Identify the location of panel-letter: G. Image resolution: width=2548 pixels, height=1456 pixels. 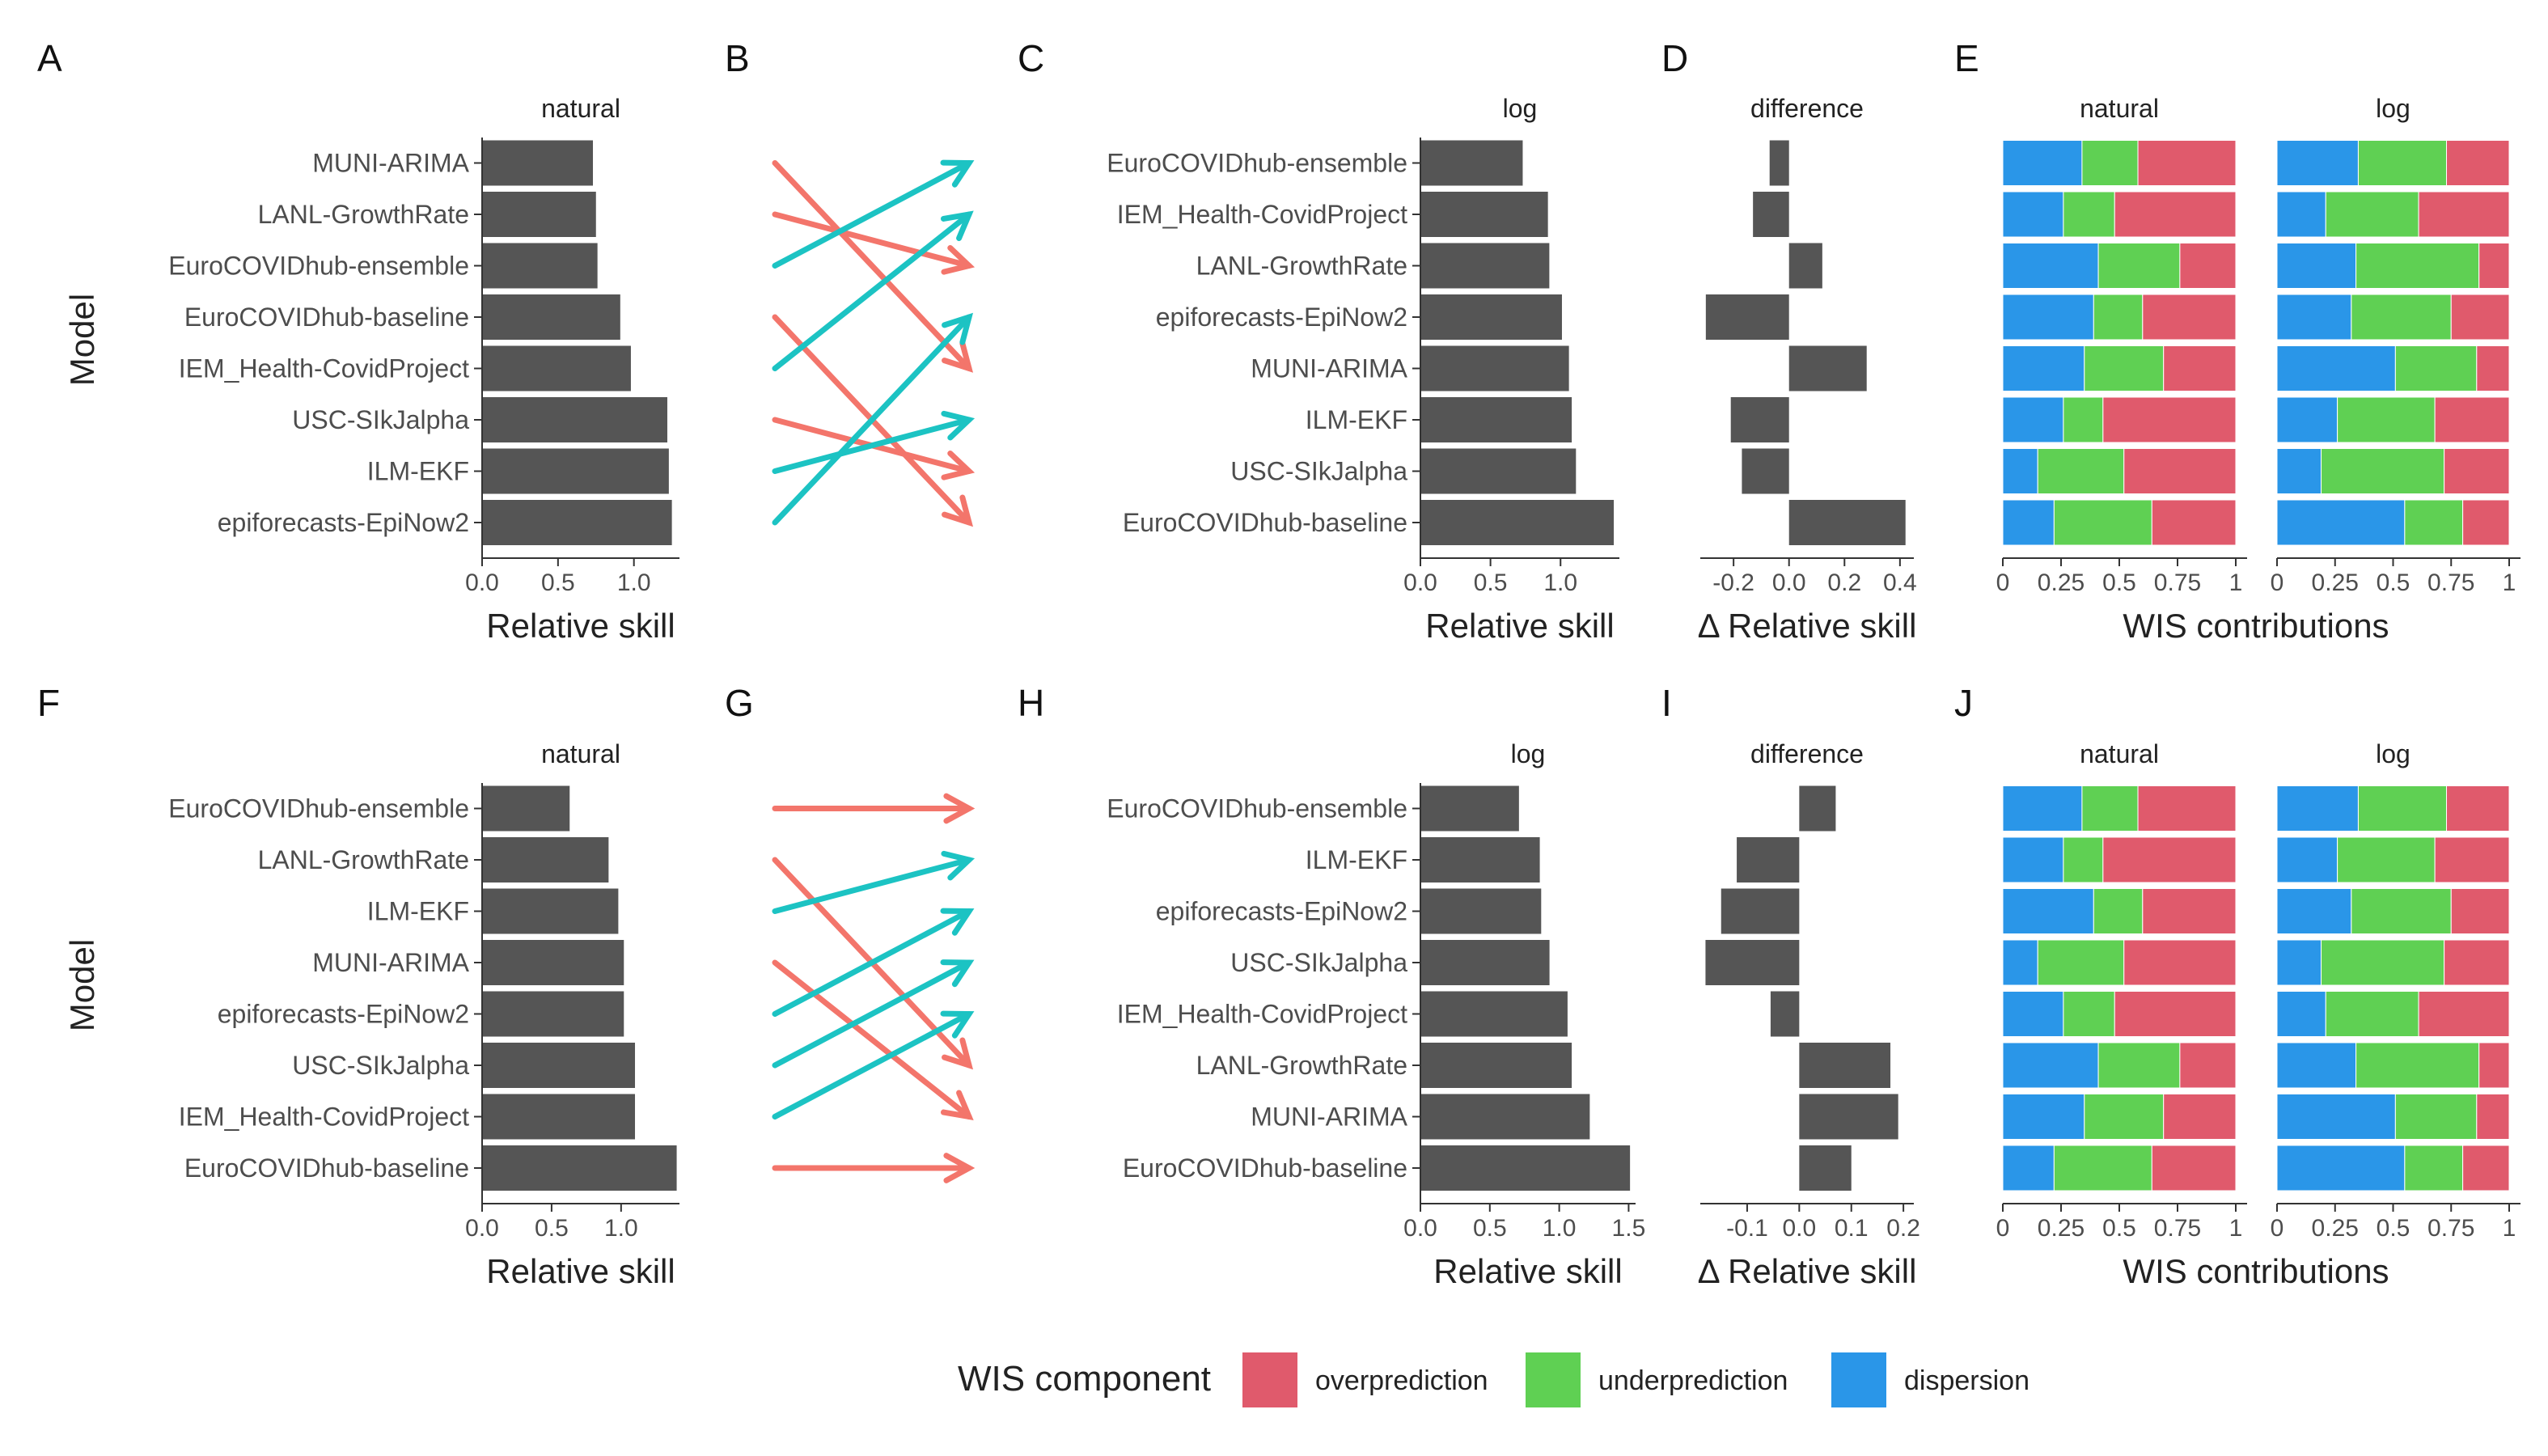
(739, 703).